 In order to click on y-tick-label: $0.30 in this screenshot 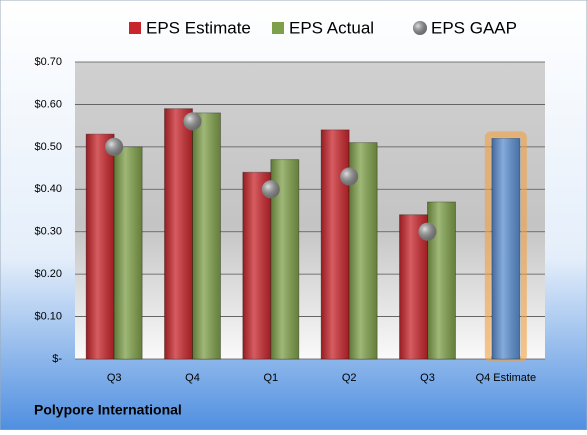, I will do `click(48, 232)`.